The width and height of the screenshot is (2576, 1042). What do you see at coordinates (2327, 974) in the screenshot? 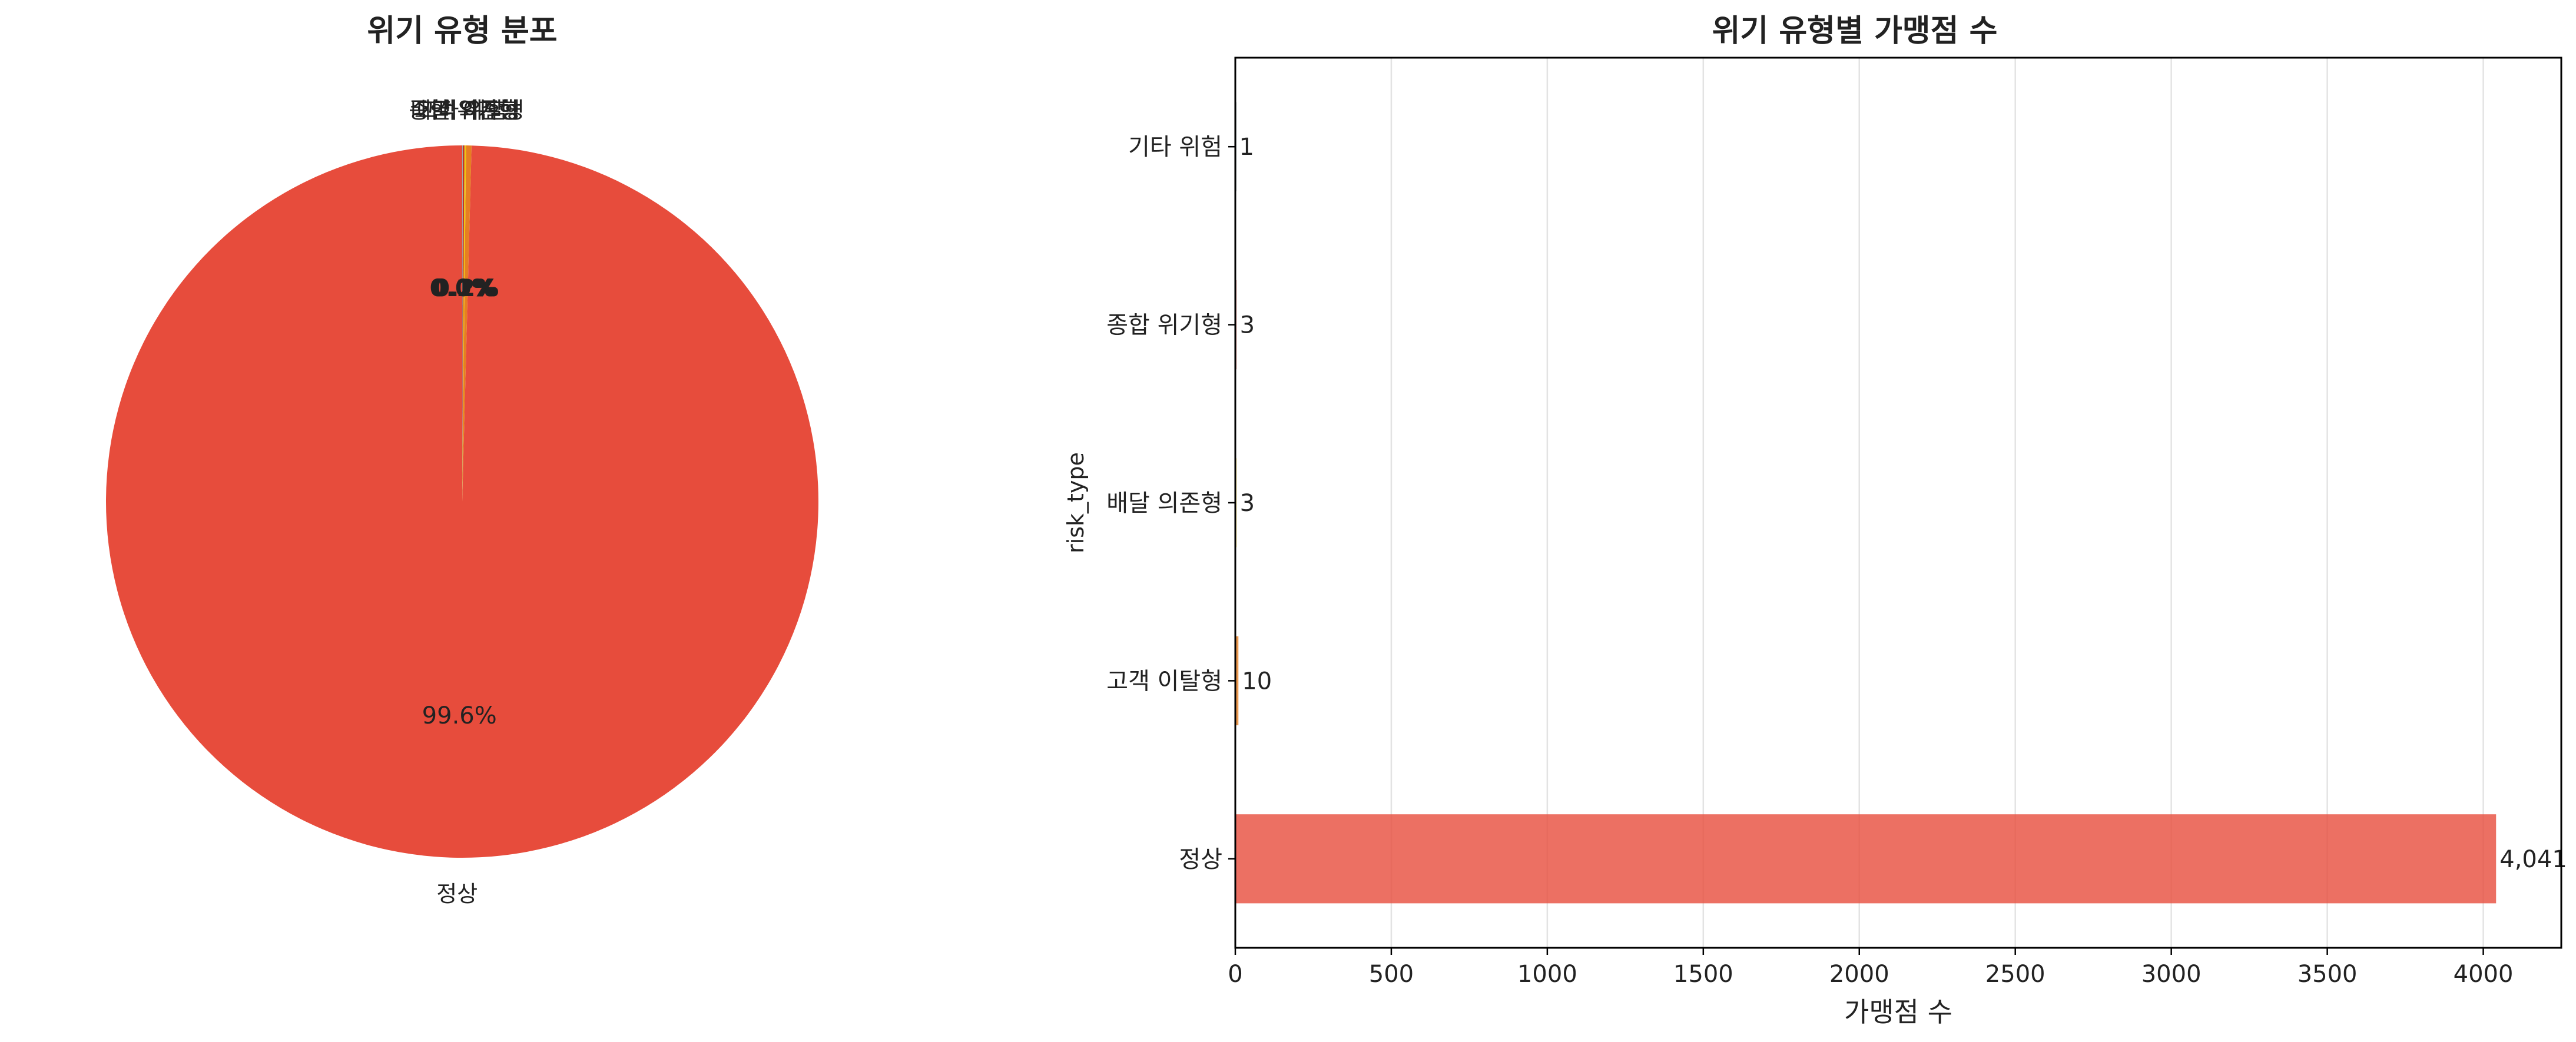
I see `x-tick-label: 3500` at bounding box center [2327, 974].